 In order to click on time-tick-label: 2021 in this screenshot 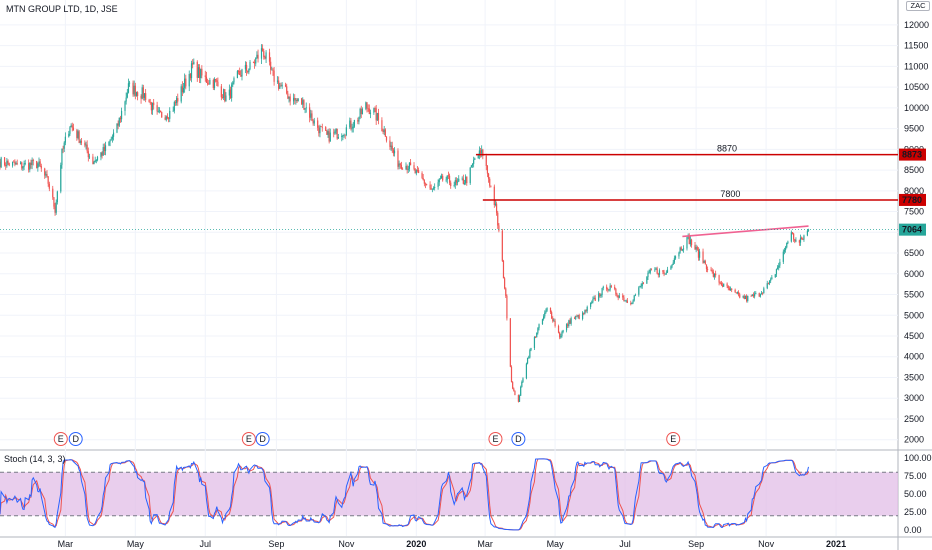, I will do `click(836, 544)`.